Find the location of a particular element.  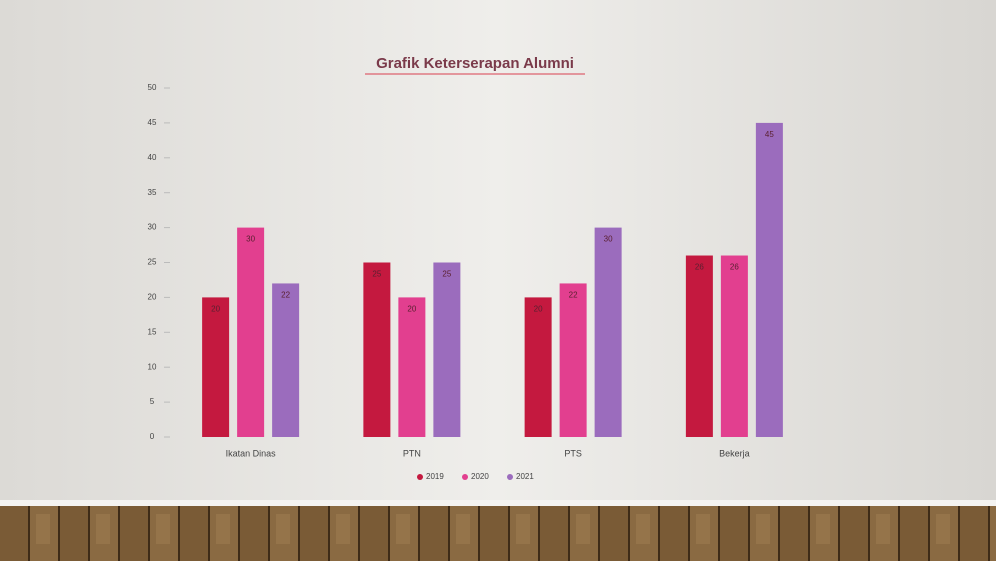

y-tick-label: 20 is located at coordinates (152, 297).